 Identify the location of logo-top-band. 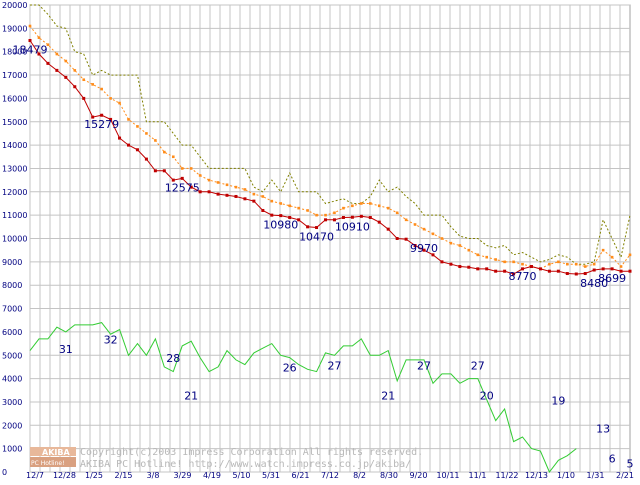
(53, 451).